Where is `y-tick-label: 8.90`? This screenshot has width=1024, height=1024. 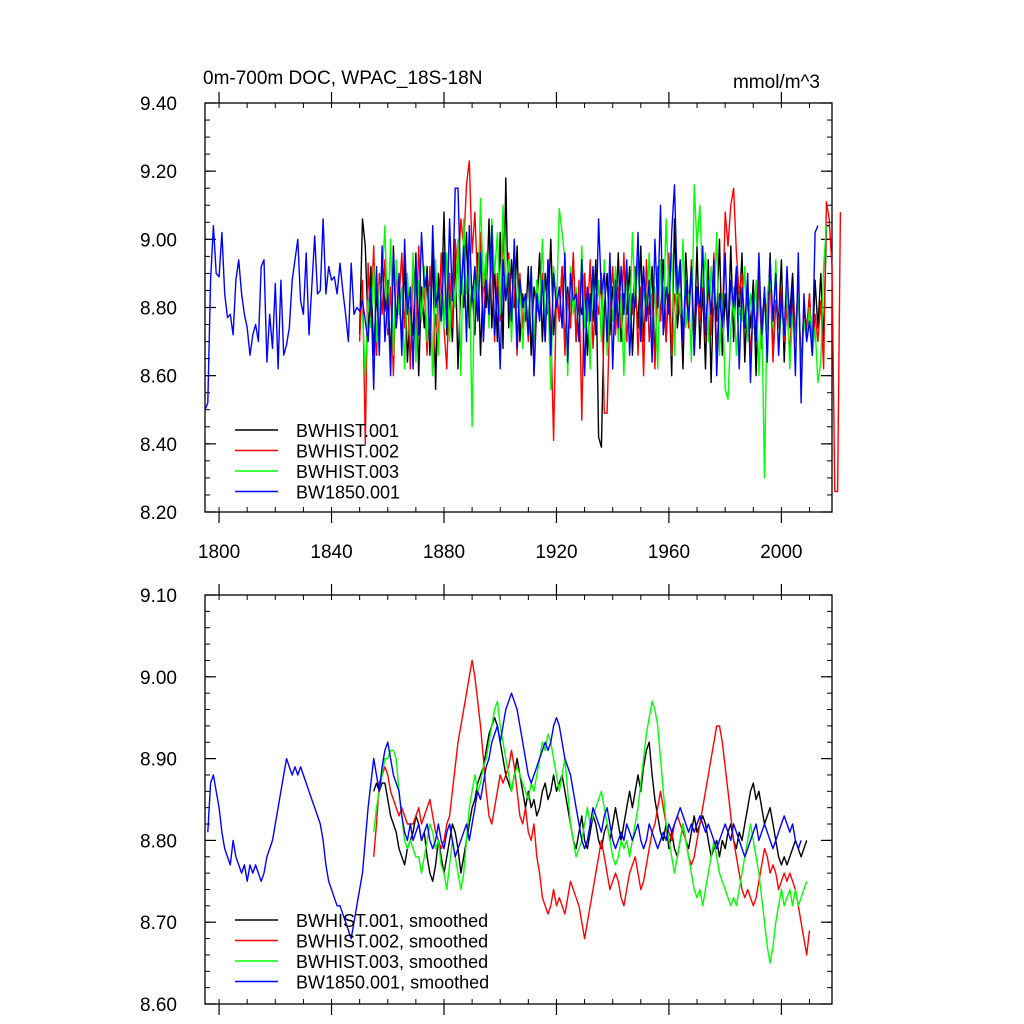
y-tick-label: 8.90 is located at coordinates (158, 760).